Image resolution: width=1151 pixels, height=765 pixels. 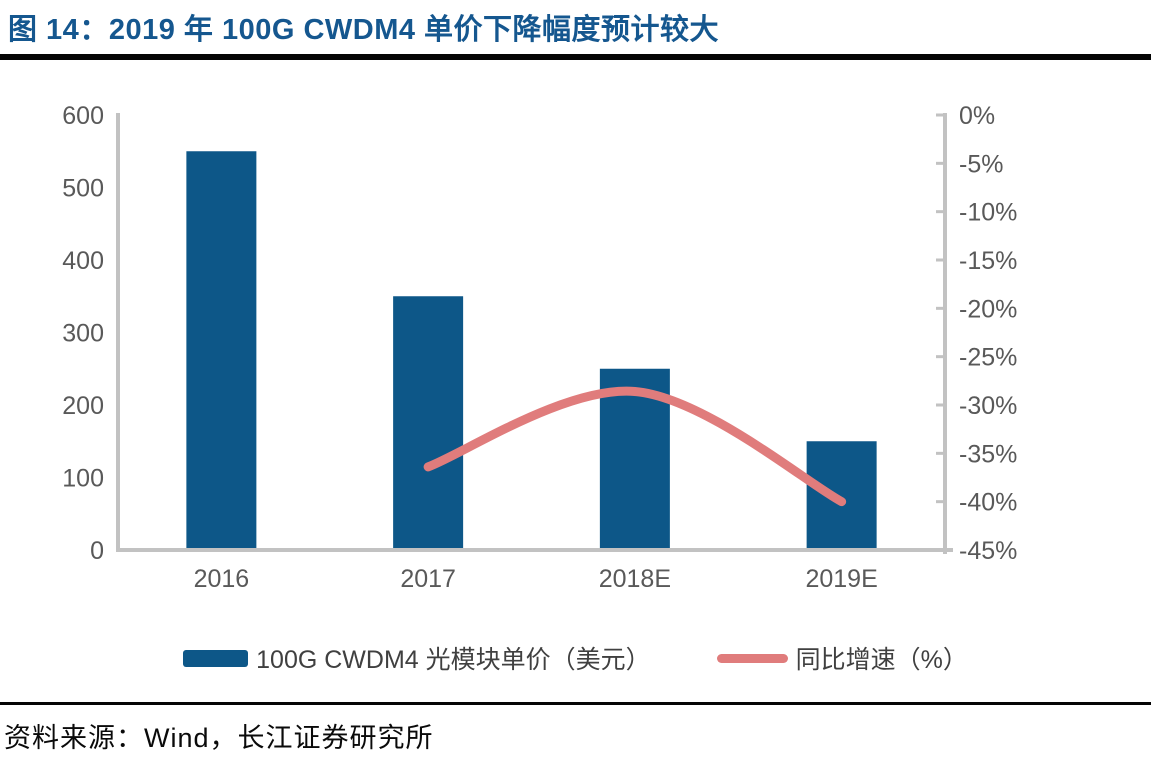 I want to click on footer-divider, so click(x=575, y=703).